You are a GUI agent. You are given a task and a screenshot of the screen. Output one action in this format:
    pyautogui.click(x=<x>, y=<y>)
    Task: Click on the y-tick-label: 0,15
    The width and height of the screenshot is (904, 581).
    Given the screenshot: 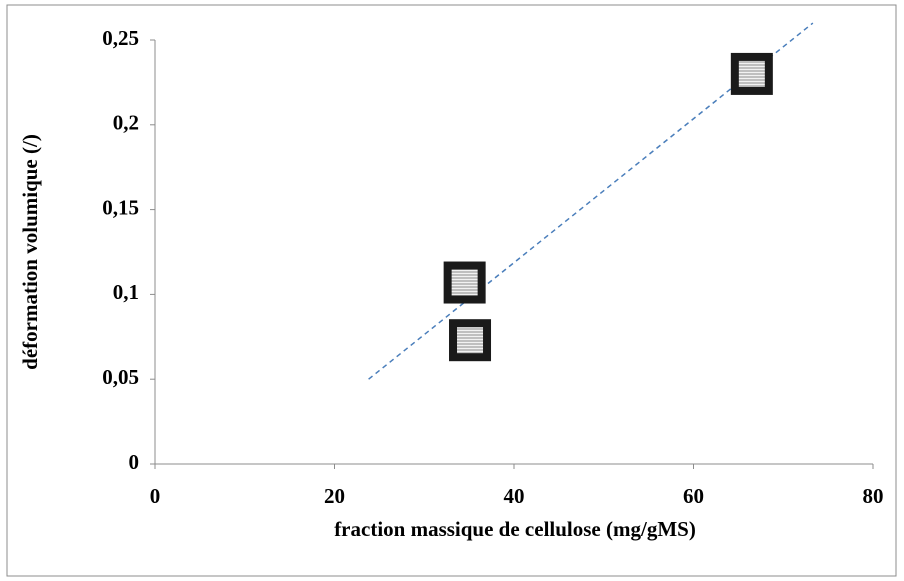 What is the action you would take?
    pyautogui.click(x=120, y=207)
    